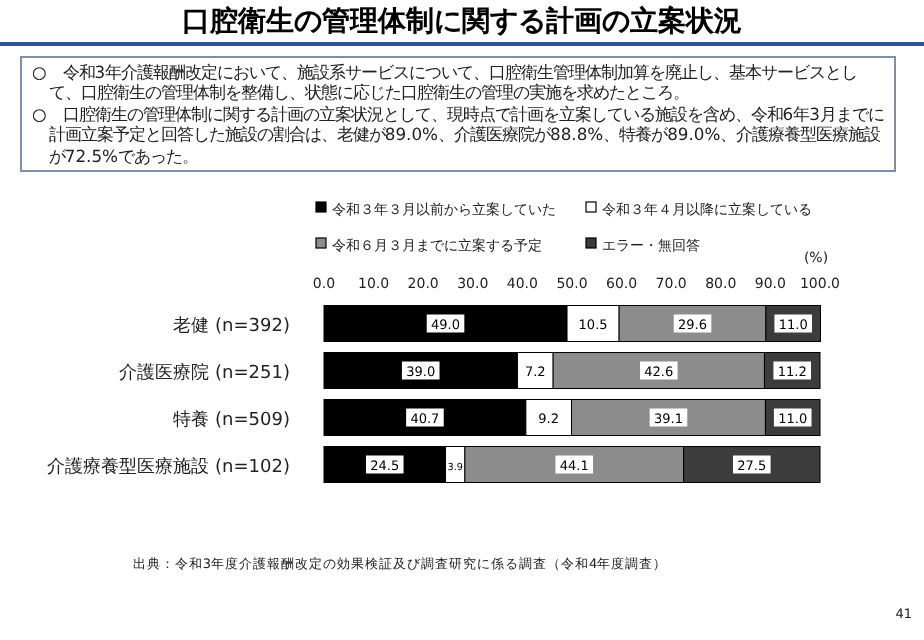  What do you see at coordinates (462, 22) in the screenshot?
I see `chart-title: 口腔衛生の管理体制に関する計画の立案状況` at bounding box center [462, 22].